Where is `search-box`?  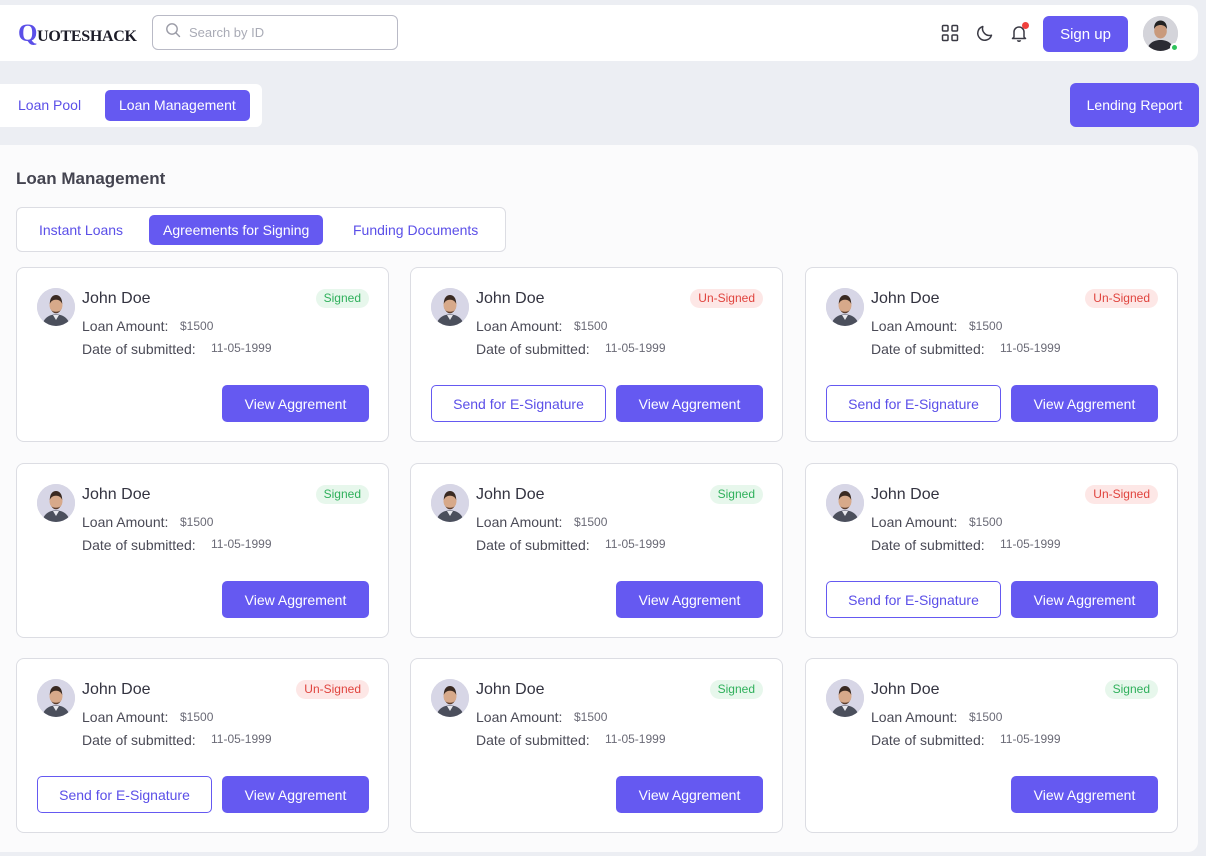 search-box is located at coordinates (275, 32).